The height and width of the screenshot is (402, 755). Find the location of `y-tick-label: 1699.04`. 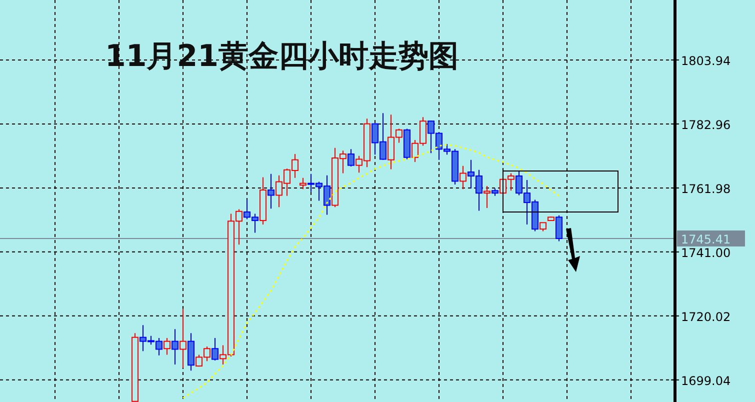

y-tick-label: 1699.04 is located at coordinates (706, 381).